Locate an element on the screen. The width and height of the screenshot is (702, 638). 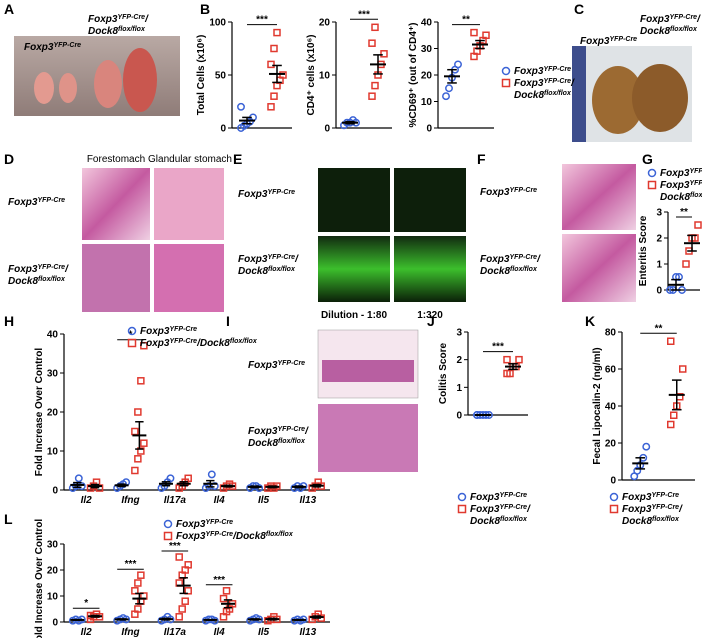
image-d is located at coordinates (153, 240).